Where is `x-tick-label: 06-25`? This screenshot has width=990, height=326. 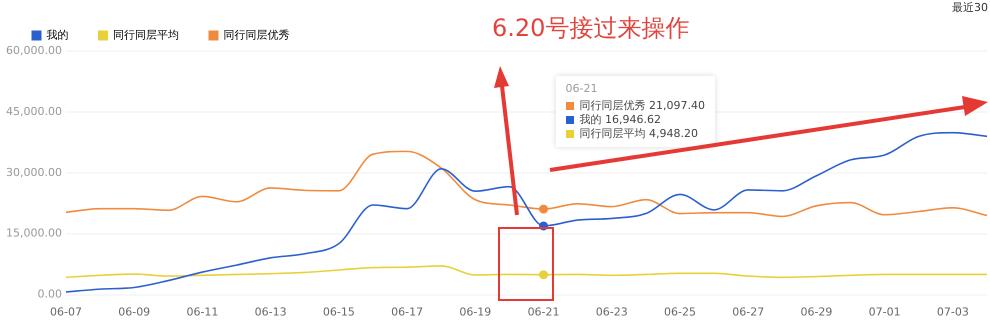 x-tick-label: 06-25 is located at coordinates (680, 311).